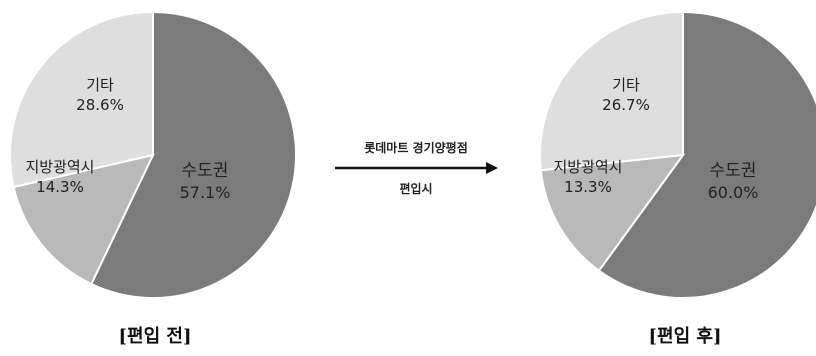 The height and width of the screenshot is (356, 816). Describe the element at coordinates (60, 187) in the screenshot. I see `slice-value-metro-cities: 14.3%` at that location.